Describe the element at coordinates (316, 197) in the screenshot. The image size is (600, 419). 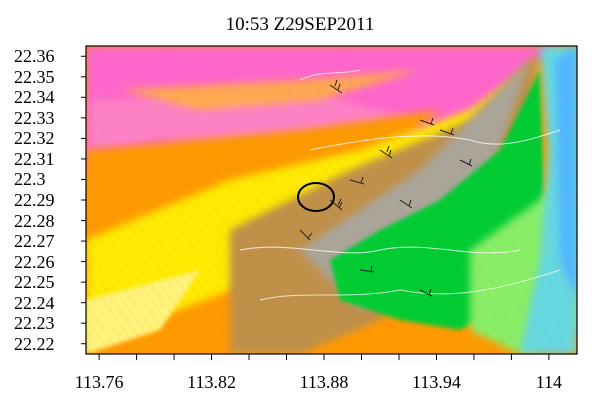
I see `highlight-ellipse` at that location.